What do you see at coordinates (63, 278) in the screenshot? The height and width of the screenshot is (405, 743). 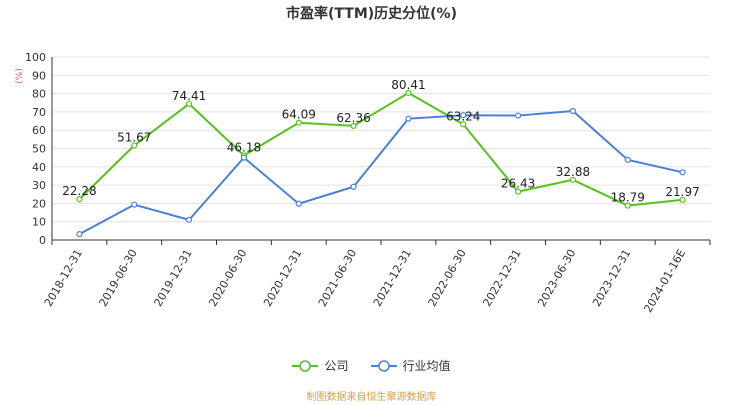 I see `x-tick-label: 2018-12-31` at bounding box center [63, 278].